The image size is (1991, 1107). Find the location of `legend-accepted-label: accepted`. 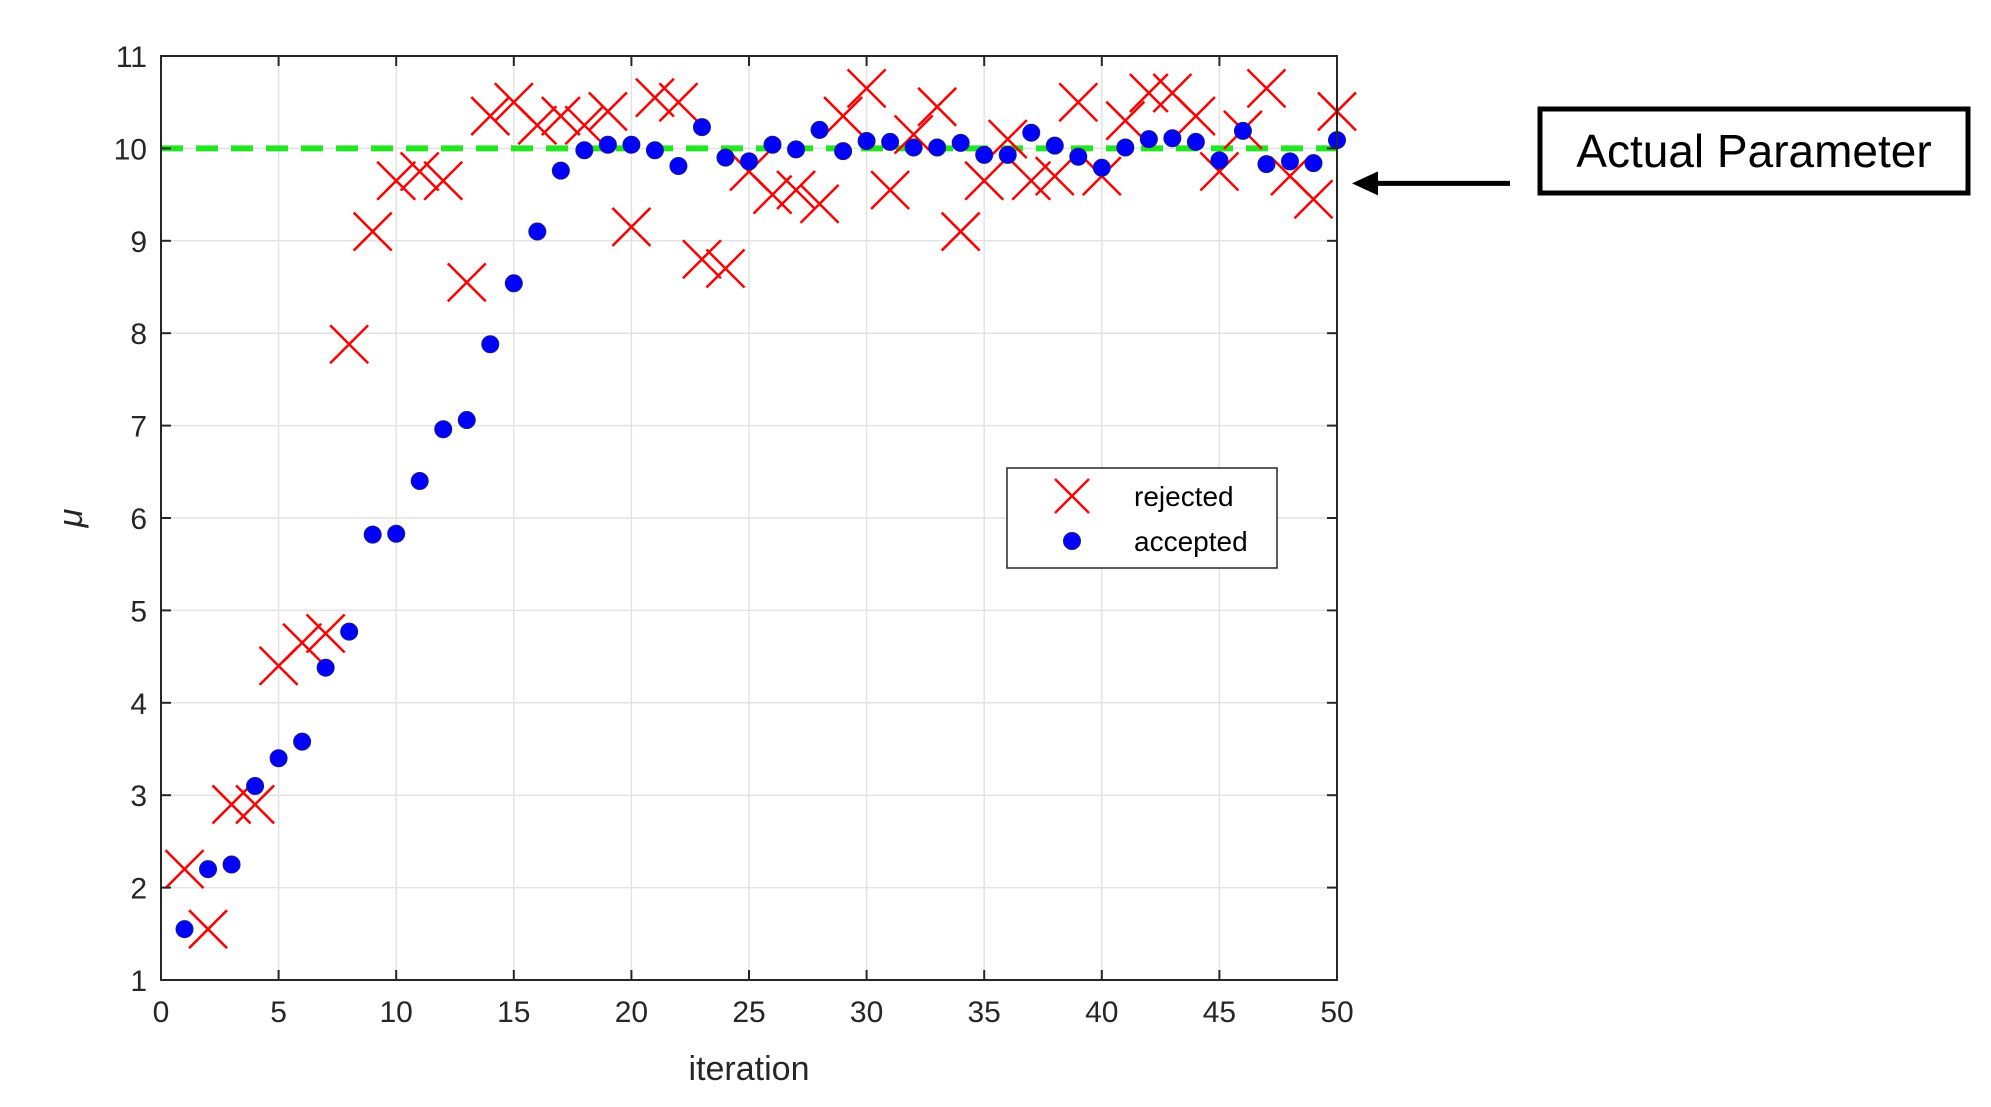

legend-accepted-label: accepted is located at coordinates (1191, 541).